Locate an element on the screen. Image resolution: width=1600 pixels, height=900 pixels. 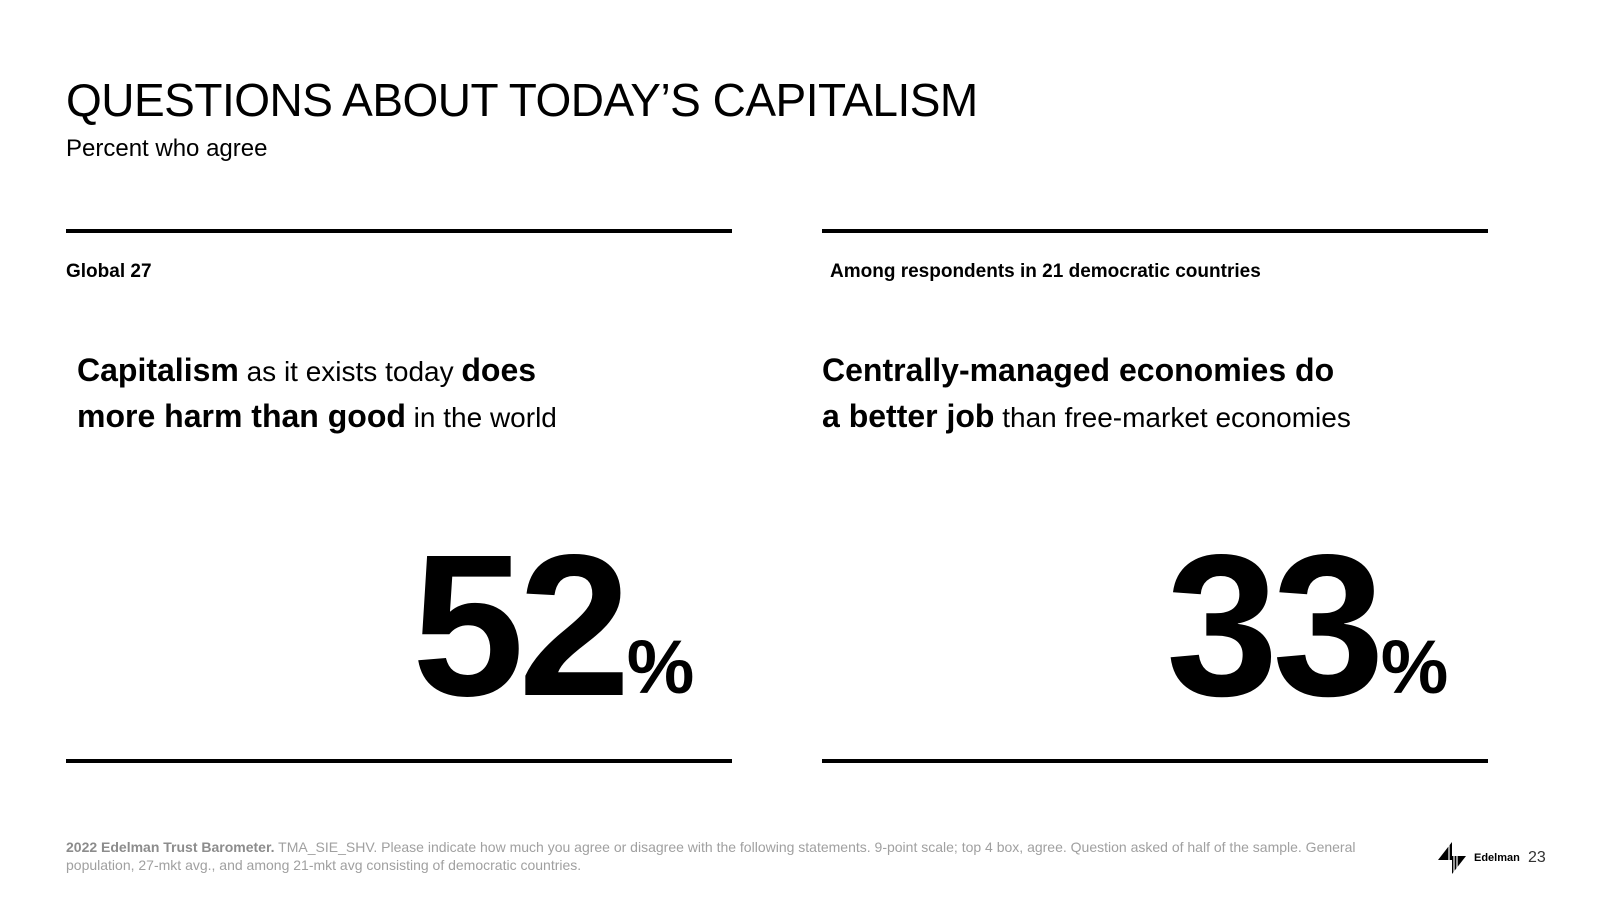
slide-subtitle: Percent who agree is located at coordinates (167, 148).